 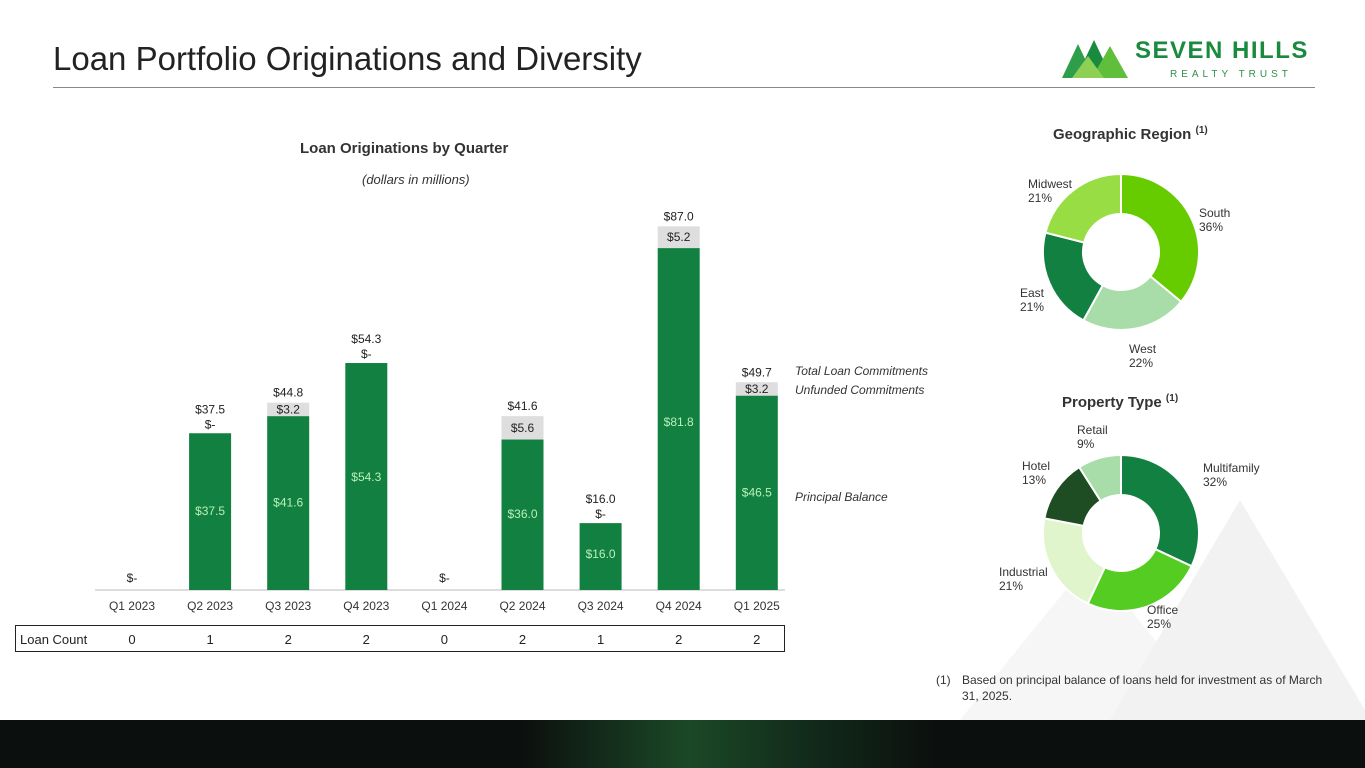 I want to click on seven-hills-logo, so click(x=1095, y=59).